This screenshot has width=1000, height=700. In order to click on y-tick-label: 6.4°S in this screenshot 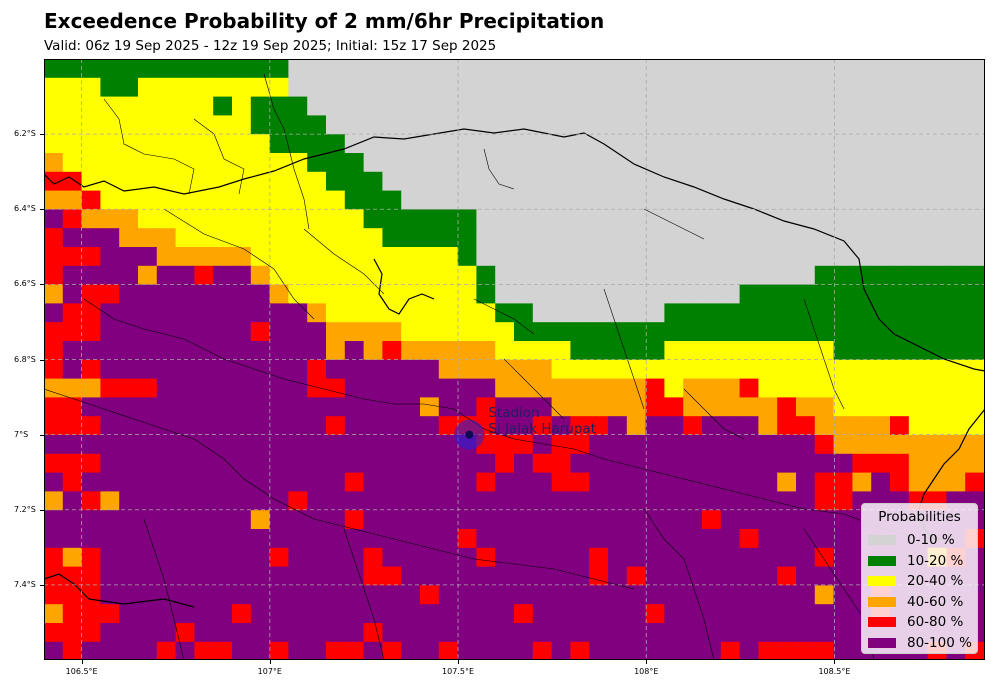, I will do `click(25, 209)`.